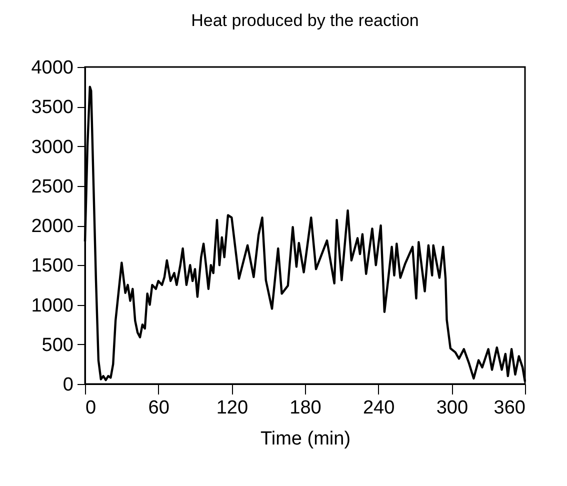  I want to click on x-axis-title: Time (min), so click(305, 439).